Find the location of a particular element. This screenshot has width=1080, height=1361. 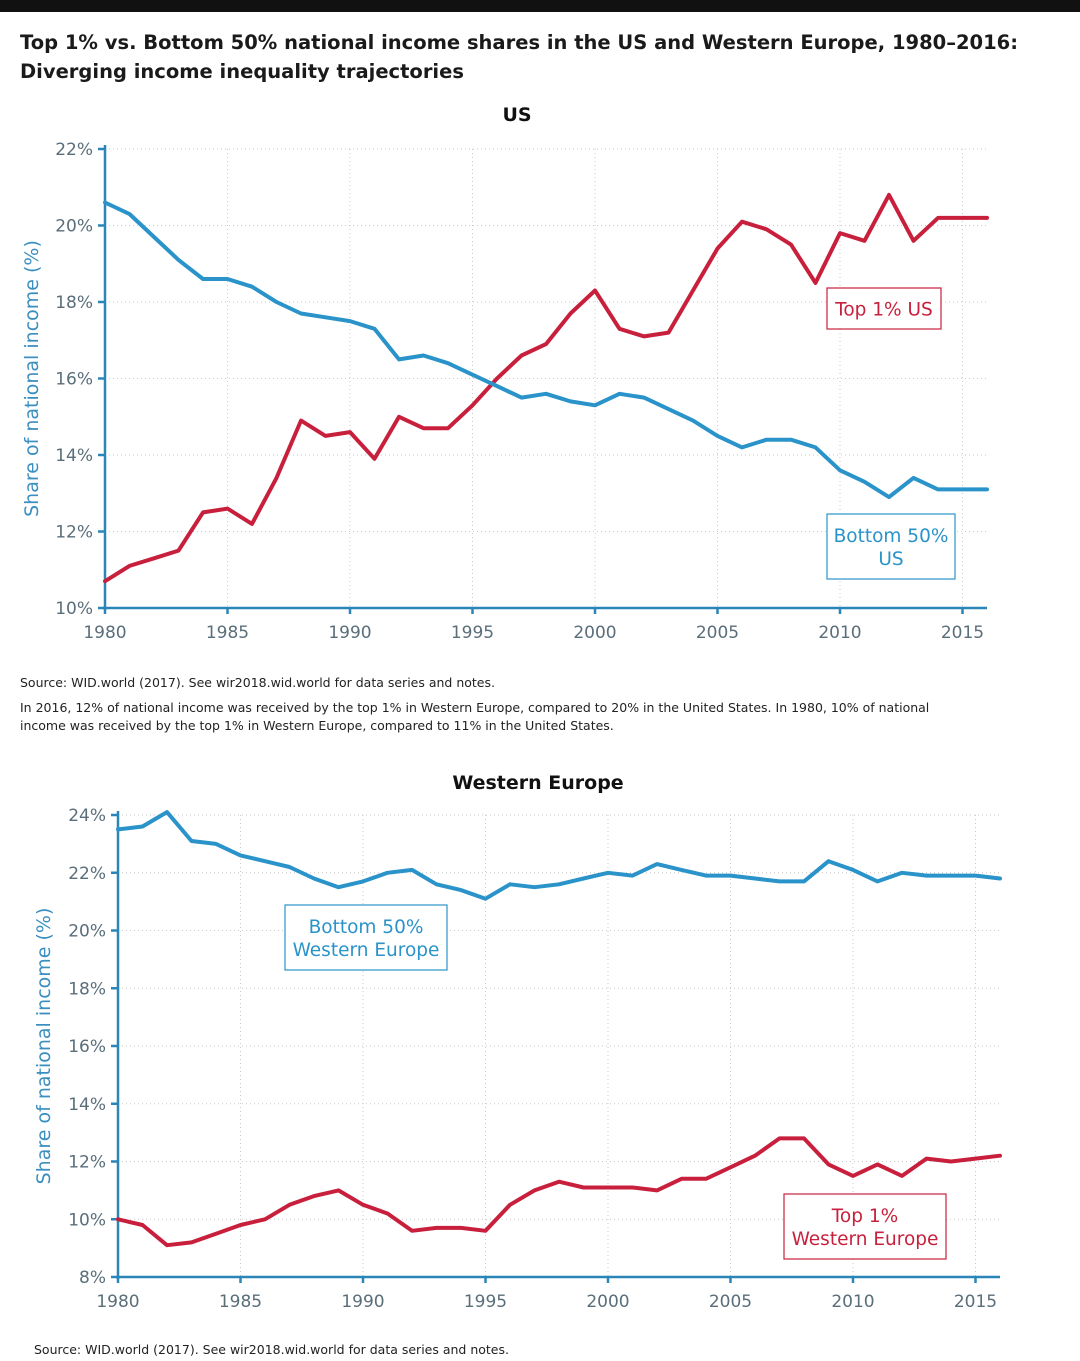

y-tick-label: 18% is located at coordinates (87, 989).